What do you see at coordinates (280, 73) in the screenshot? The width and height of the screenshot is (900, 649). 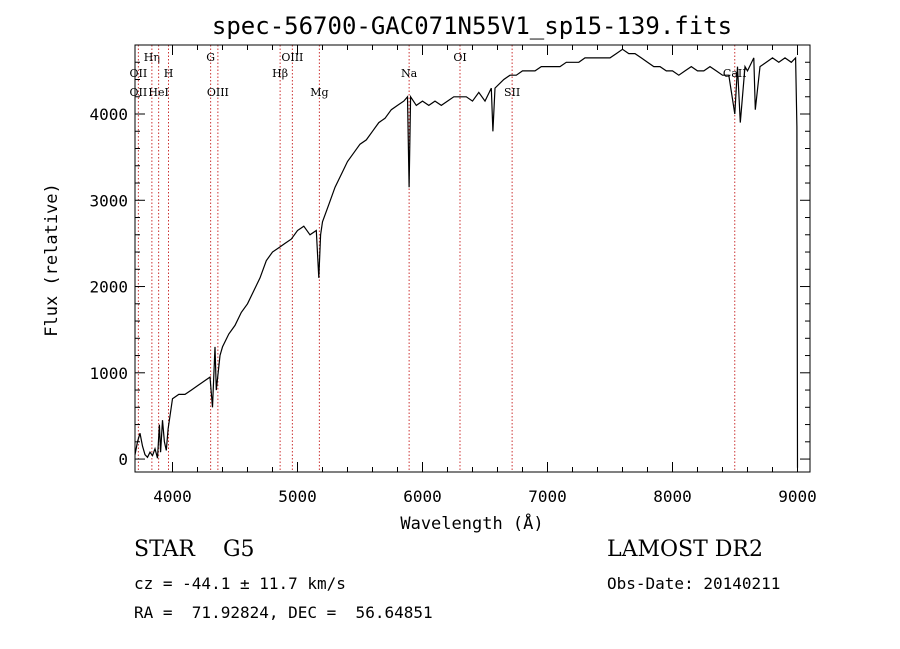 I see `line-marker-label: Hβ` at bounding box center [280, 73].